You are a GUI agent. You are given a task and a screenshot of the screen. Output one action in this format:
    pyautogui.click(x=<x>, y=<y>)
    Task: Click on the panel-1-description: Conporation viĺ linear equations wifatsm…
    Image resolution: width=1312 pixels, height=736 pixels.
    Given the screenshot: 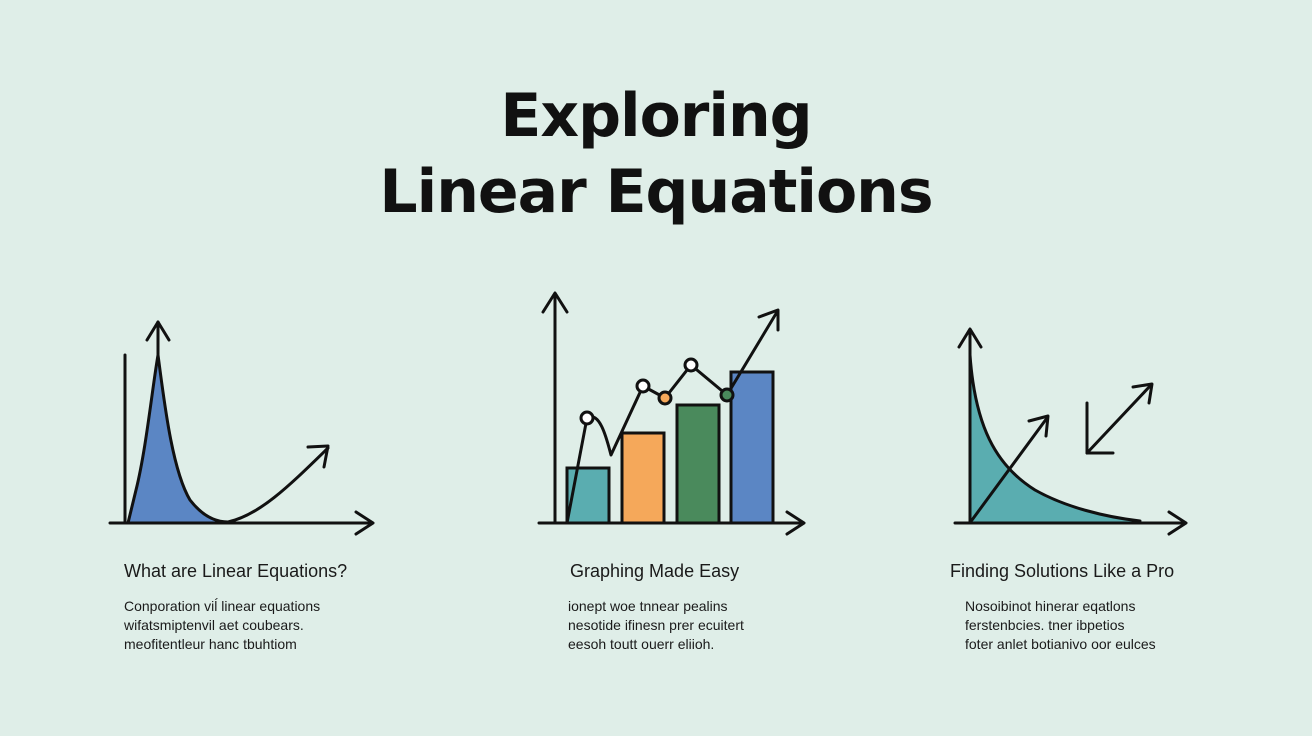 What is the action you would take?
    pyautogui.click(x=222, y=625)
    